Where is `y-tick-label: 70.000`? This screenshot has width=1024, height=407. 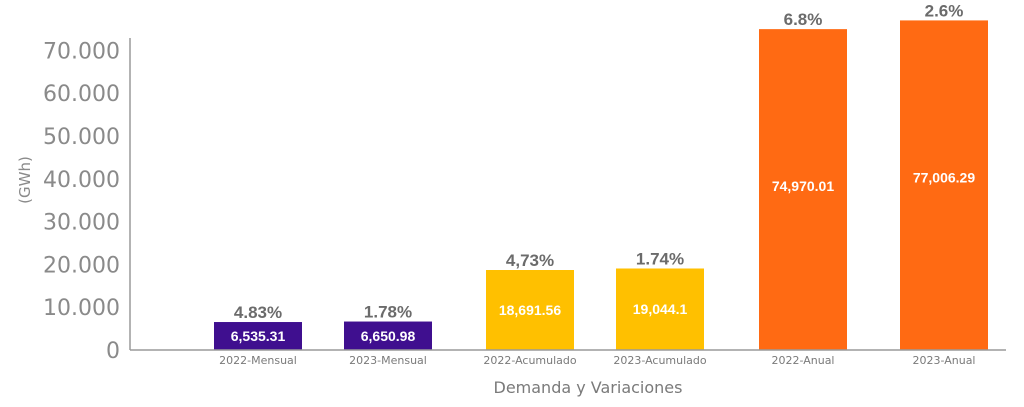 y-tick-label: 70.000 is located at coordinates (81, 51).